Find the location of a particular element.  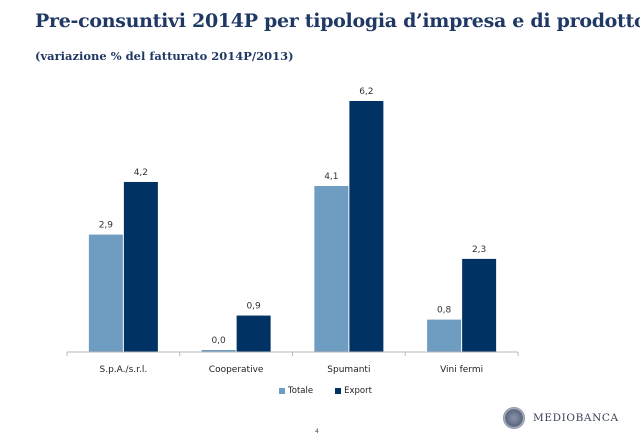

mediobanca-logo: MEDIOBANCA is located at coordinates (561, 418).